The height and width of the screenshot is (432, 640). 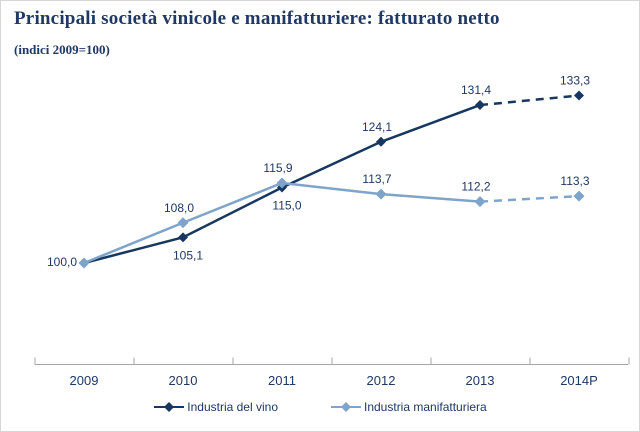 I want to click on data-point-label: 112,2, so click(x=475, y=187).